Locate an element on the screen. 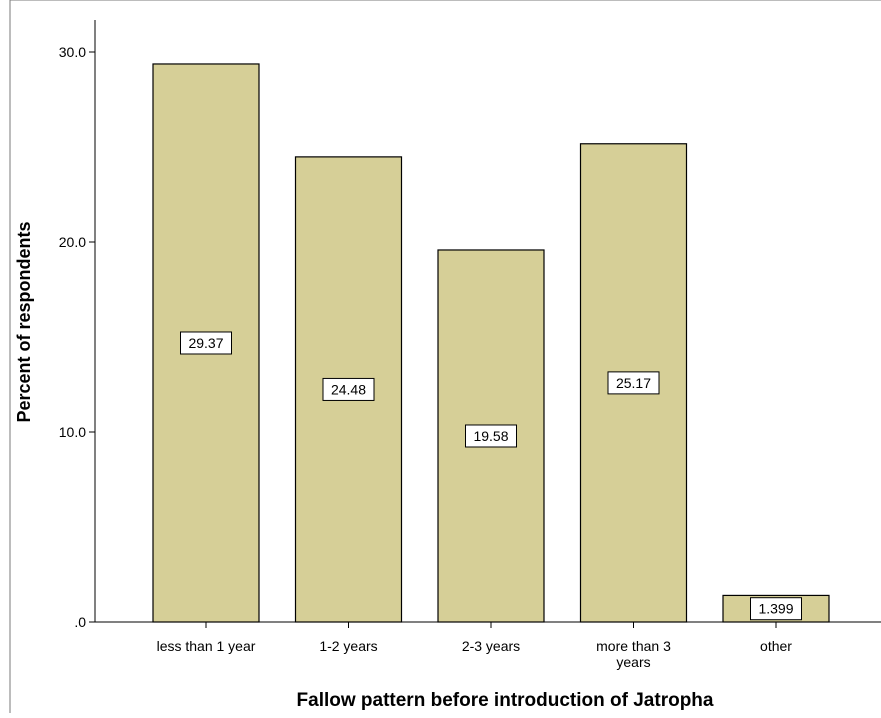 This screenshot has width=881, height=718. data-label: 29.37 is located at coordinates (205, 343).